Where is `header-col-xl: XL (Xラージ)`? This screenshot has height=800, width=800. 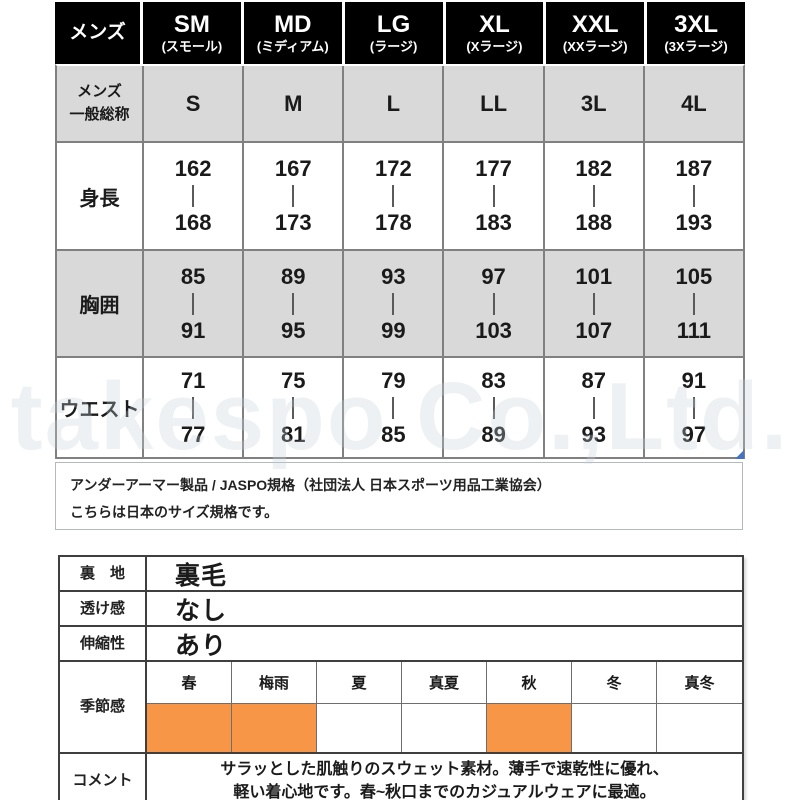
header-col-xl: XL (Xラージ) is located at coordinates (494, 33).